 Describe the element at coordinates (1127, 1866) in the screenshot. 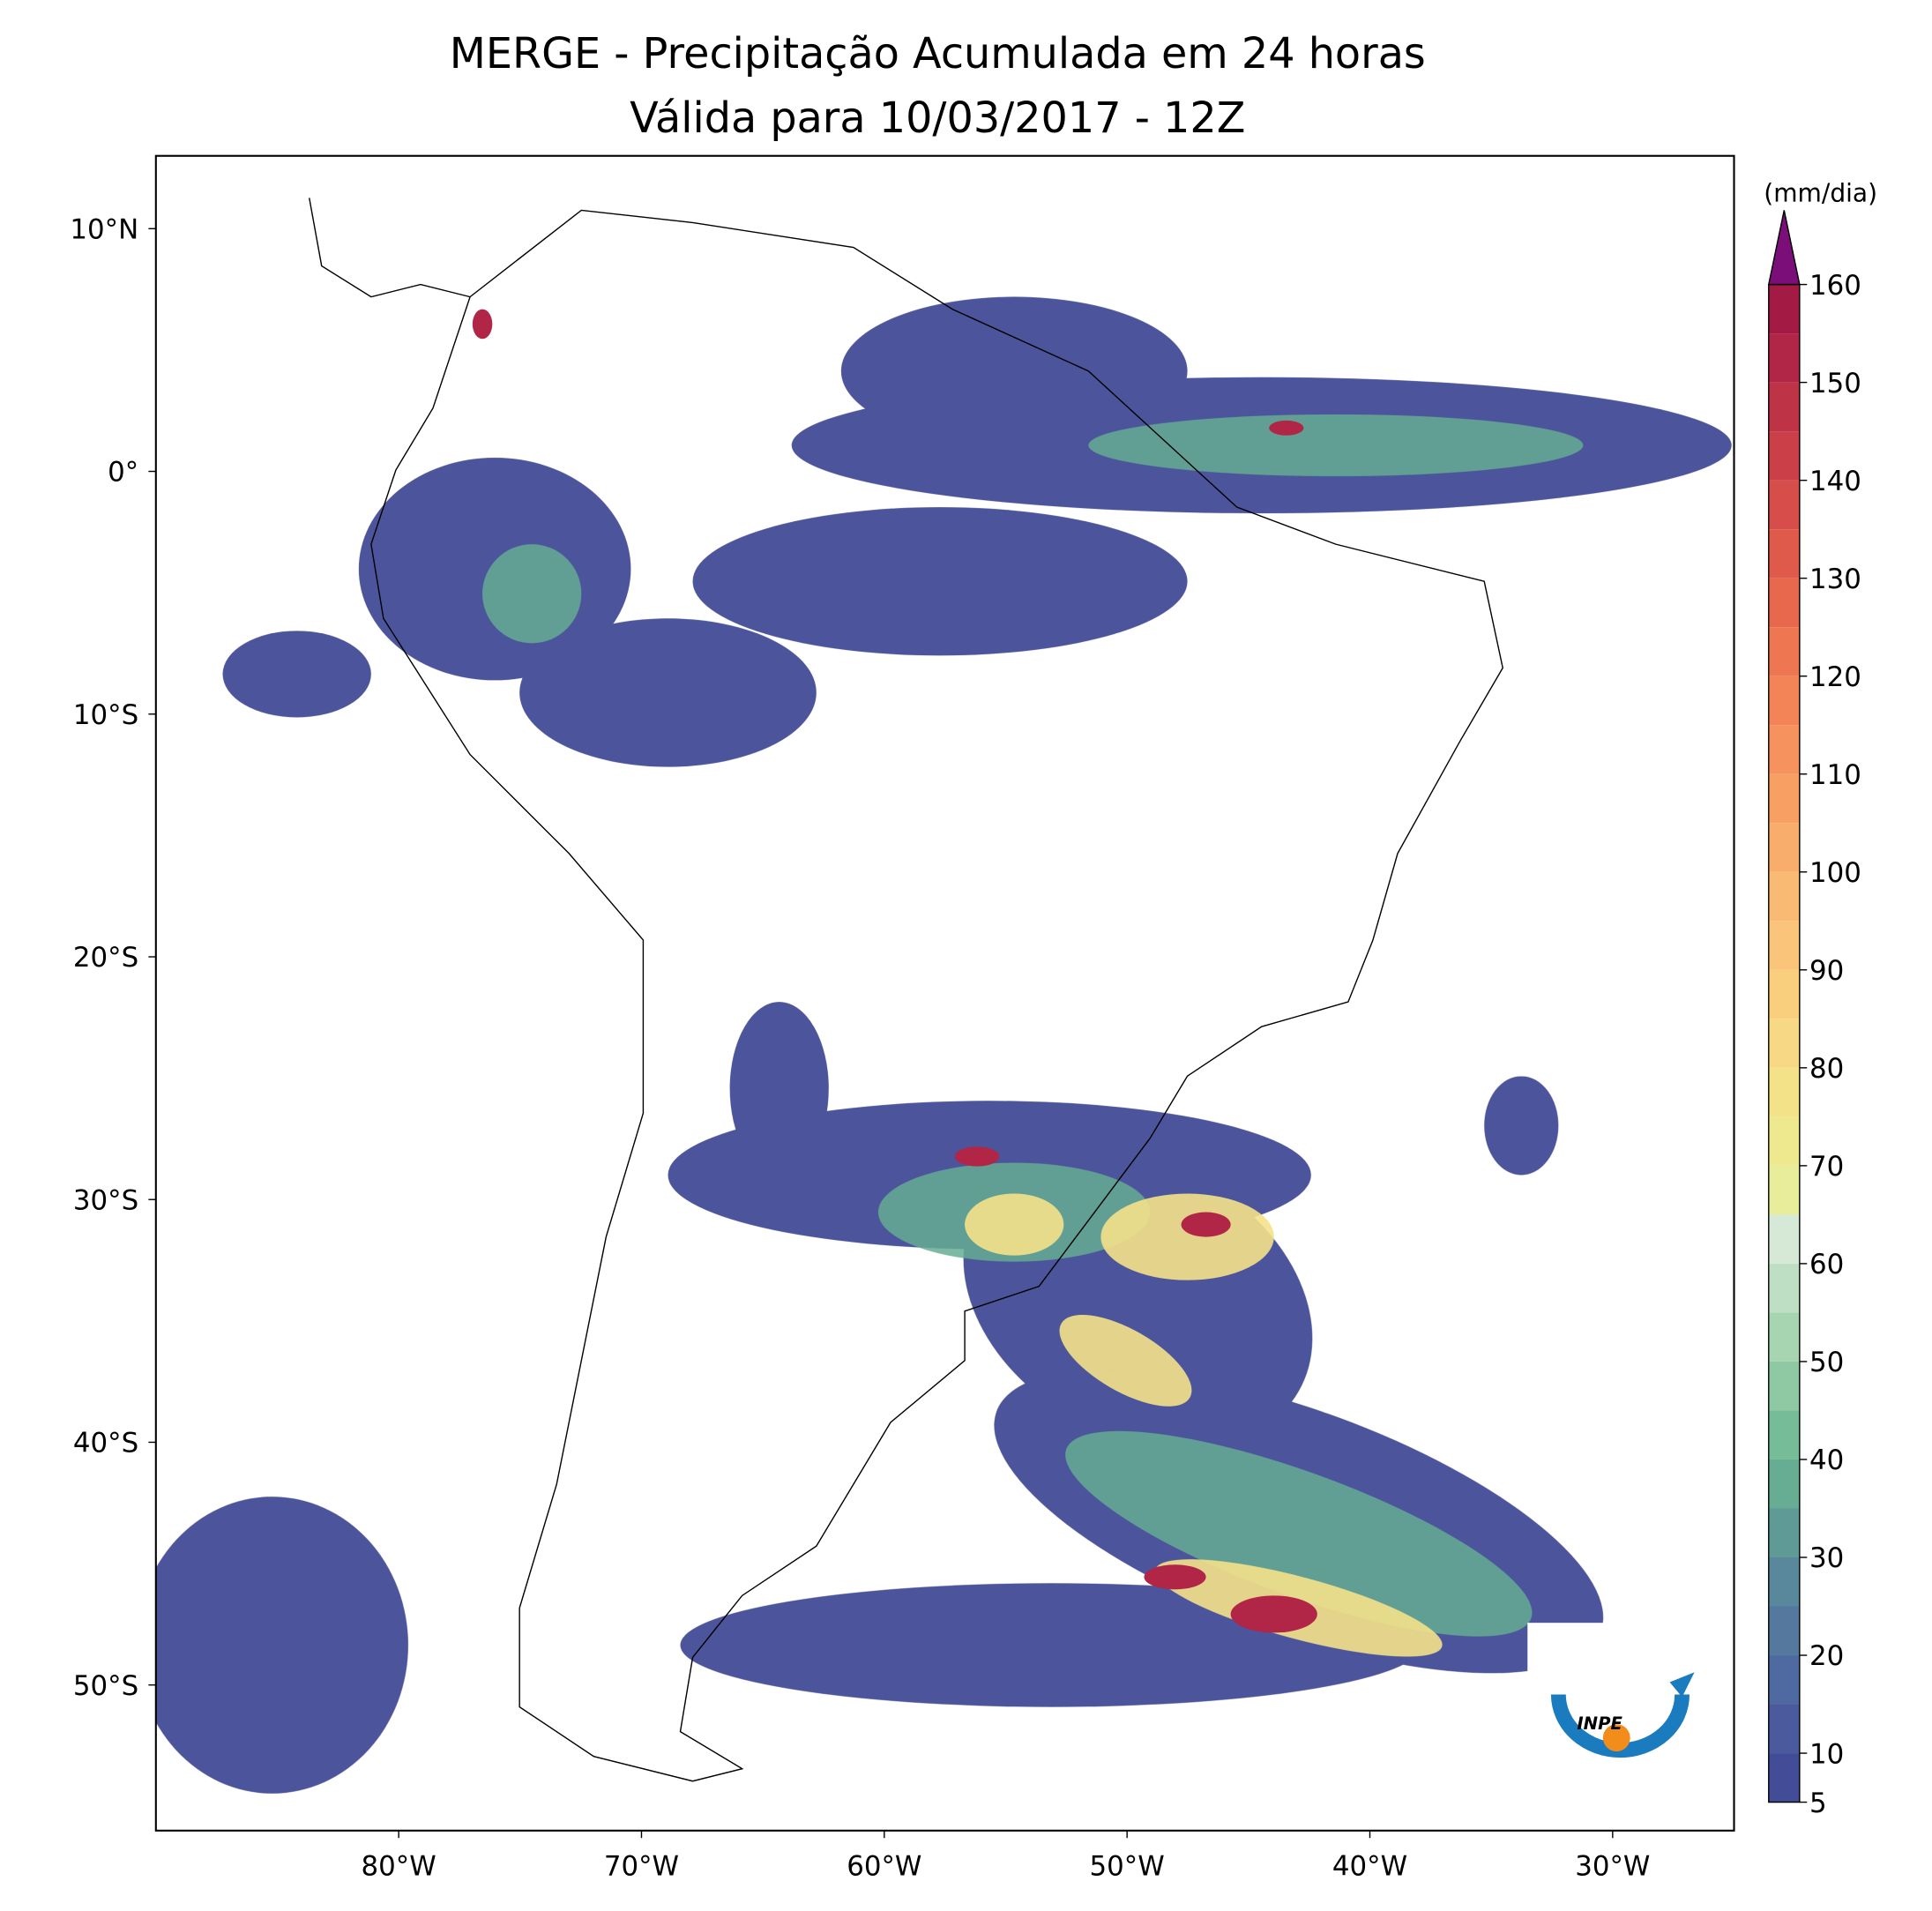

I see `x-tick-label: 50°W` at that location.